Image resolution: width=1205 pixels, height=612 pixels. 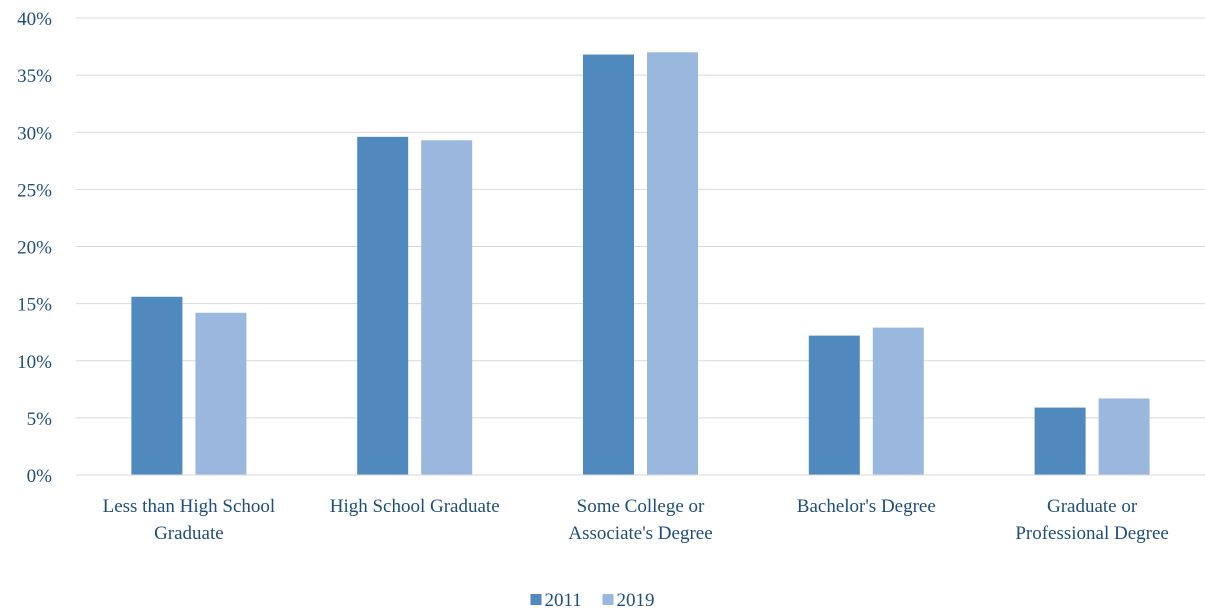 I want to click on legend: 2011 2019, so click(x=592, y=600).